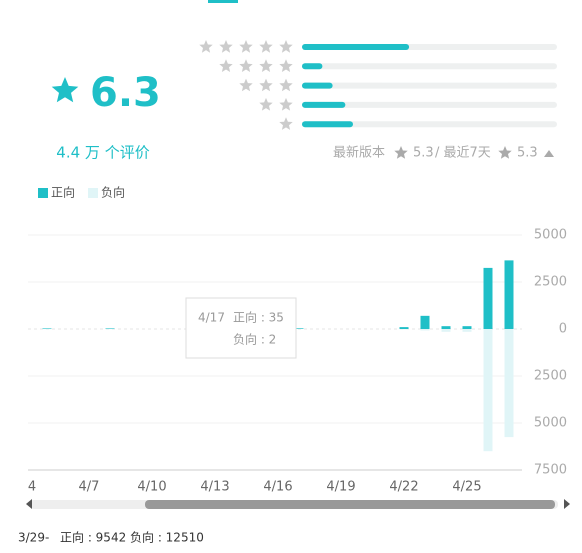  I want to click on scroll-thumb, so click(350, 504).